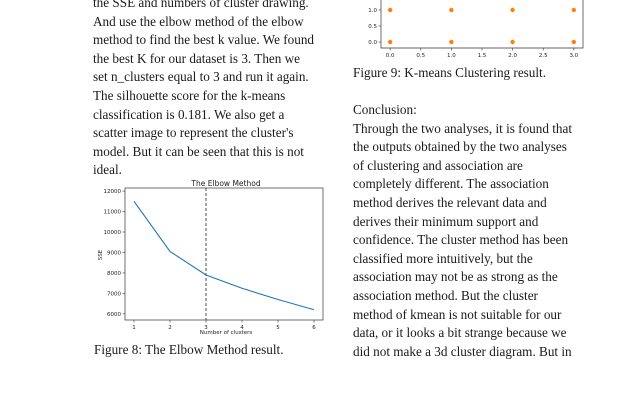 The image size is (634, 405). Describe the element at coordinates (189, 114) in the screenshot. I see `text-line: classification is 0.181. We also get a` at that location.